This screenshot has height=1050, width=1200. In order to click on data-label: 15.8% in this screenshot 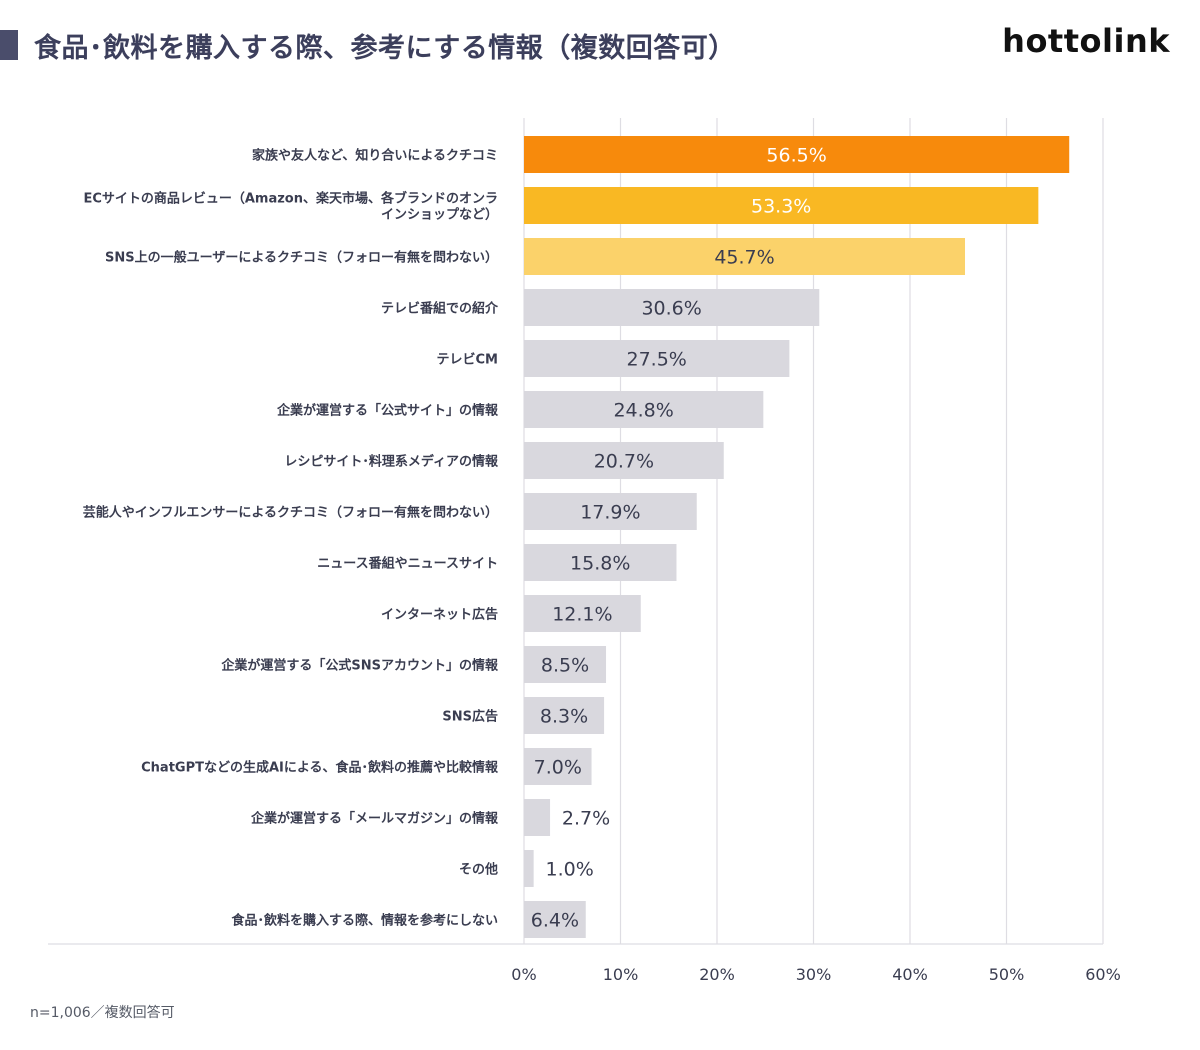, I will do `click(600, 564)`.